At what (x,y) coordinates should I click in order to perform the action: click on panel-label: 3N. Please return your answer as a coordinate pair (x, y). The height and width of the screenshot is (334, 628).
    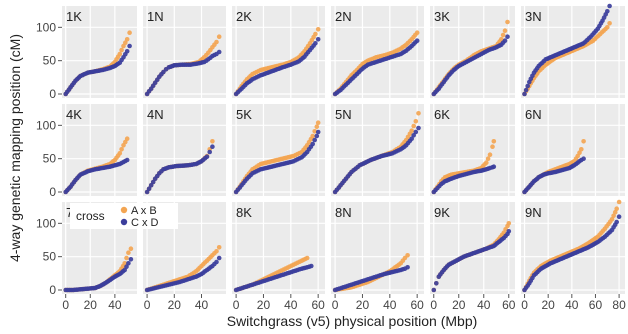
    Looking at the image, I should click on (533, 16).